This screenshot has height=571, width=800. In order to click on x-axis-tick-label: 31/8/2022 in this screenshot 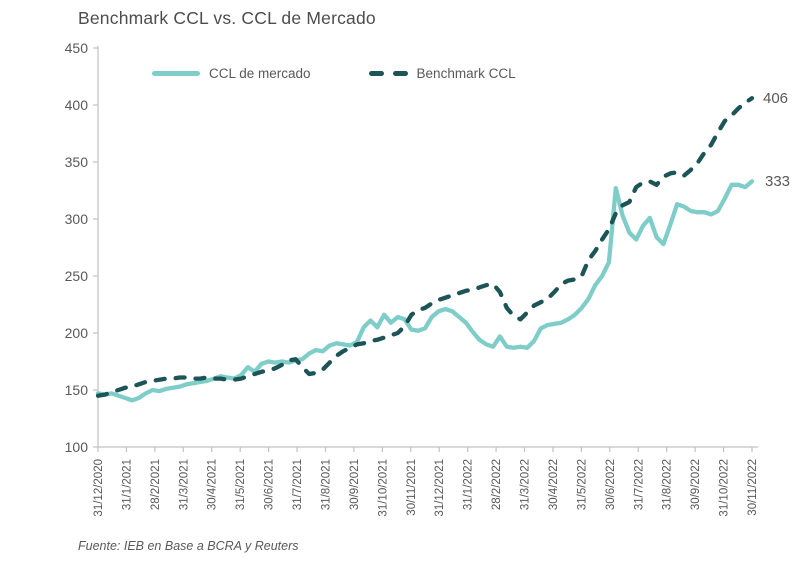, I will do `click(668, 484)`.